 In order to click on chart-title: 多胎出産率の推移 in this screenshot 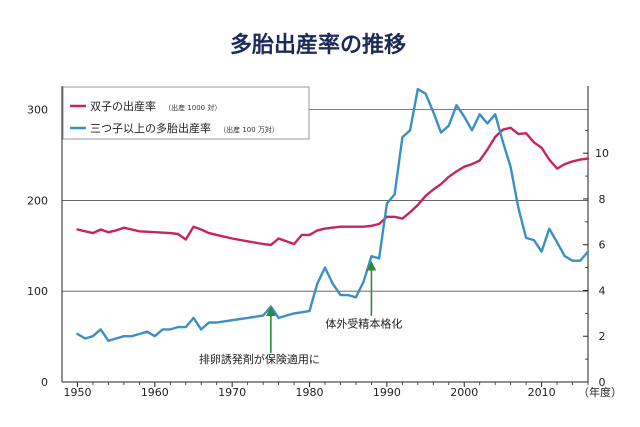, I will do `click(318, 45)`.